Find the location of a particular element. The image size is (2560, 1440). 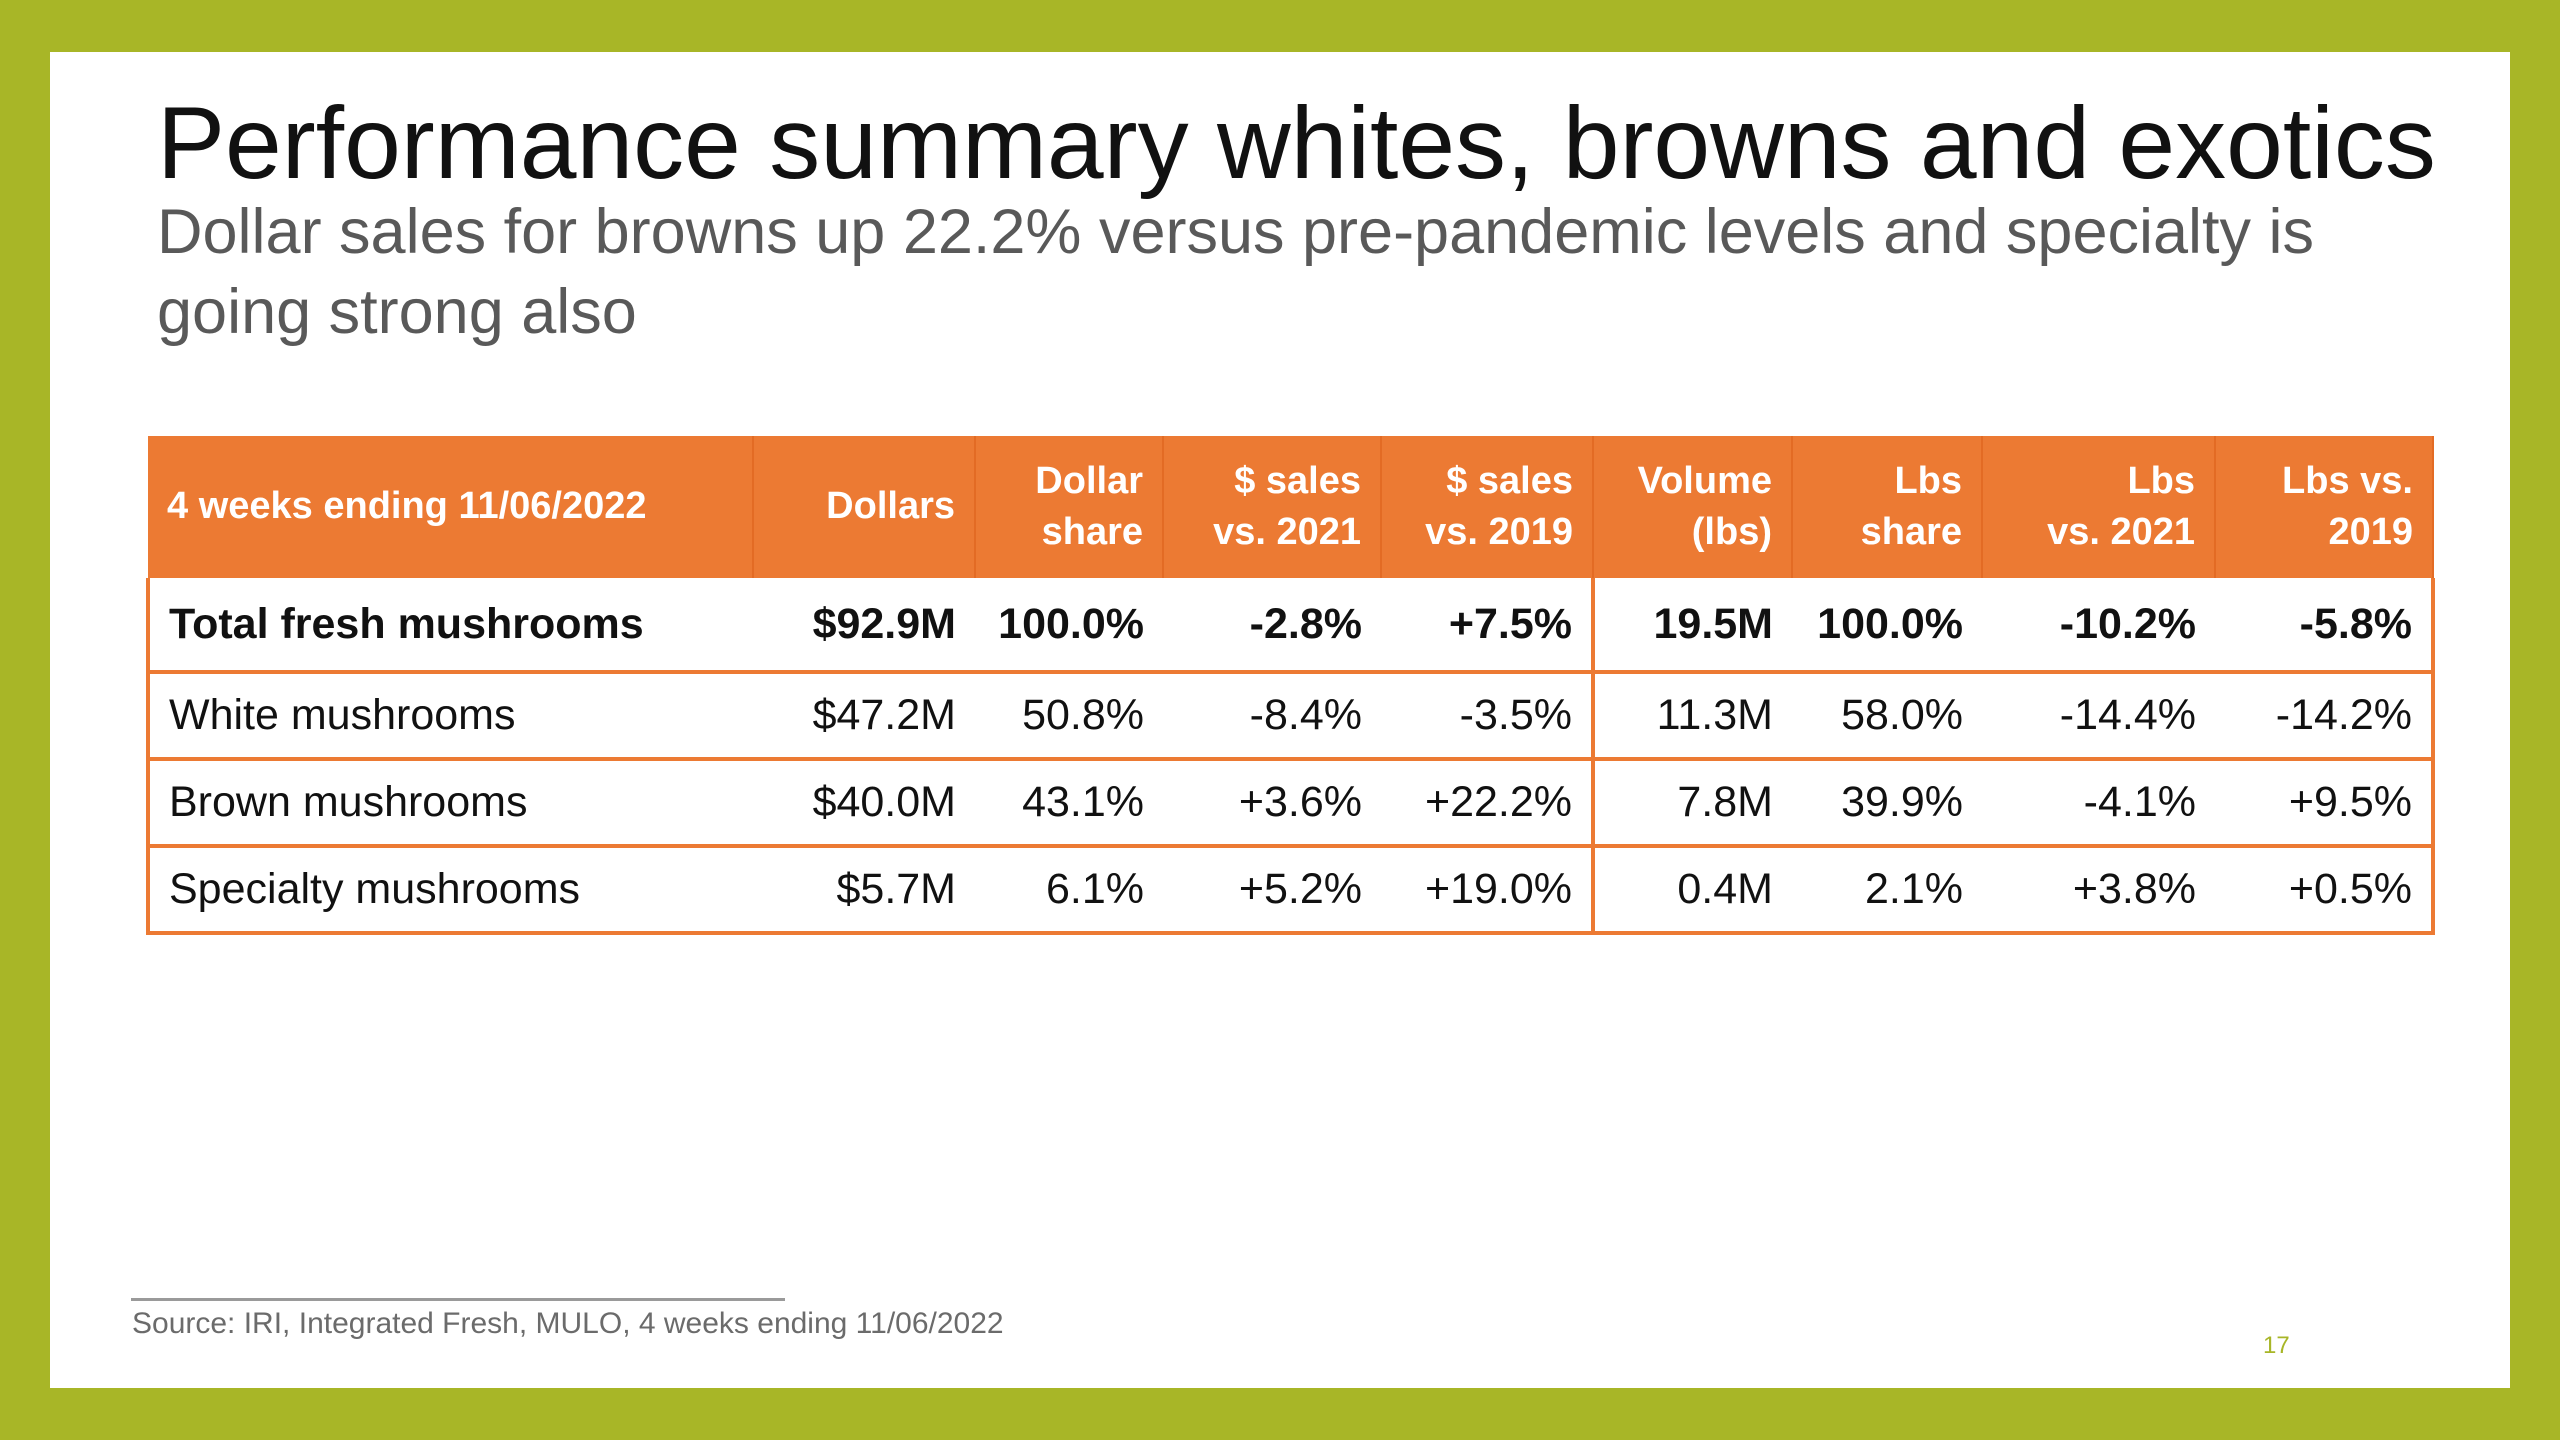

cell-lbs-vs-2021: -4.1% is located at coordinates (2098, 803).